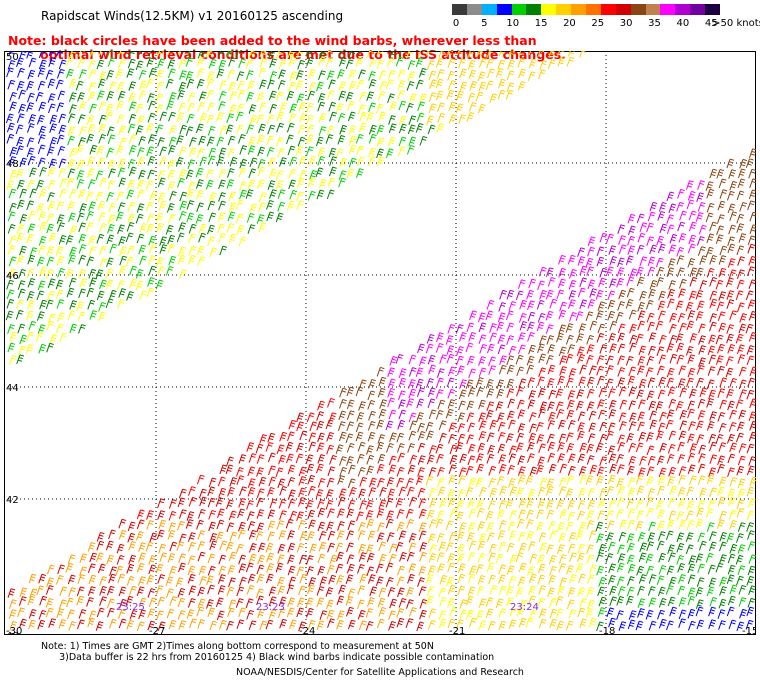  I want to click on color-scale-tick-label: 35, so click(654, 23).